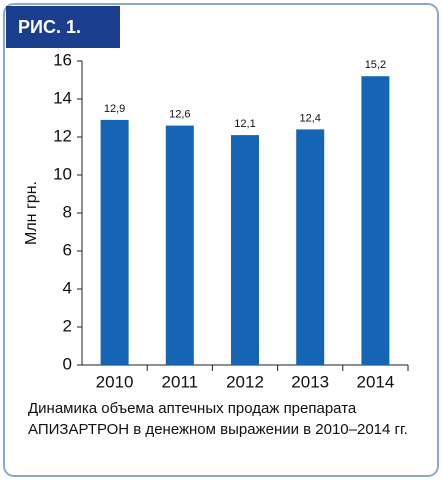 Image resolution: width=442 pixels, height=481 pixels. I want to click on y-tick-label: 8, so click(67, 211).